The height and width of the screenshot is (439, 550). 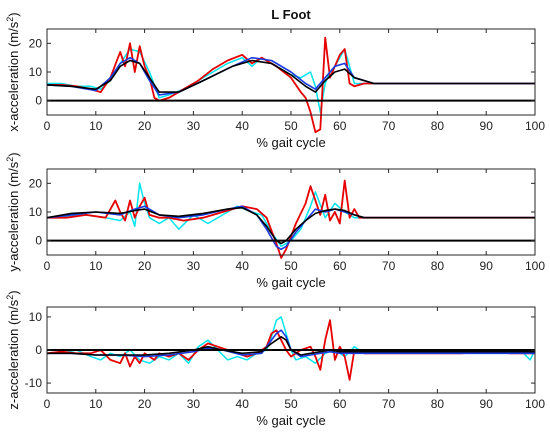 I want to click on panel-1-x-tick-label: 60, so click(x=340, y=126).